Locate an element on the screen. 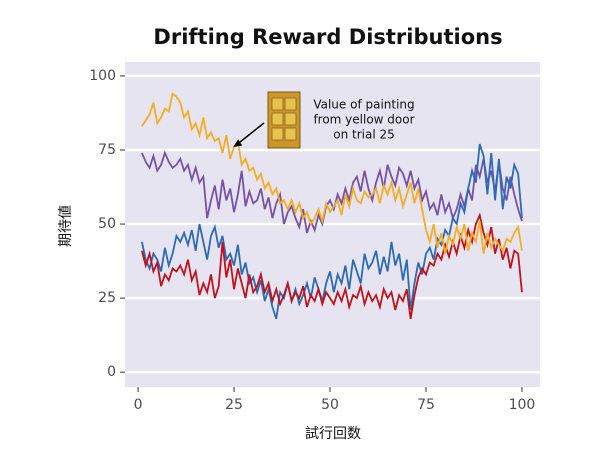 The image size is (600, 451). annotation-arrow is located at coordinates (250, 134).